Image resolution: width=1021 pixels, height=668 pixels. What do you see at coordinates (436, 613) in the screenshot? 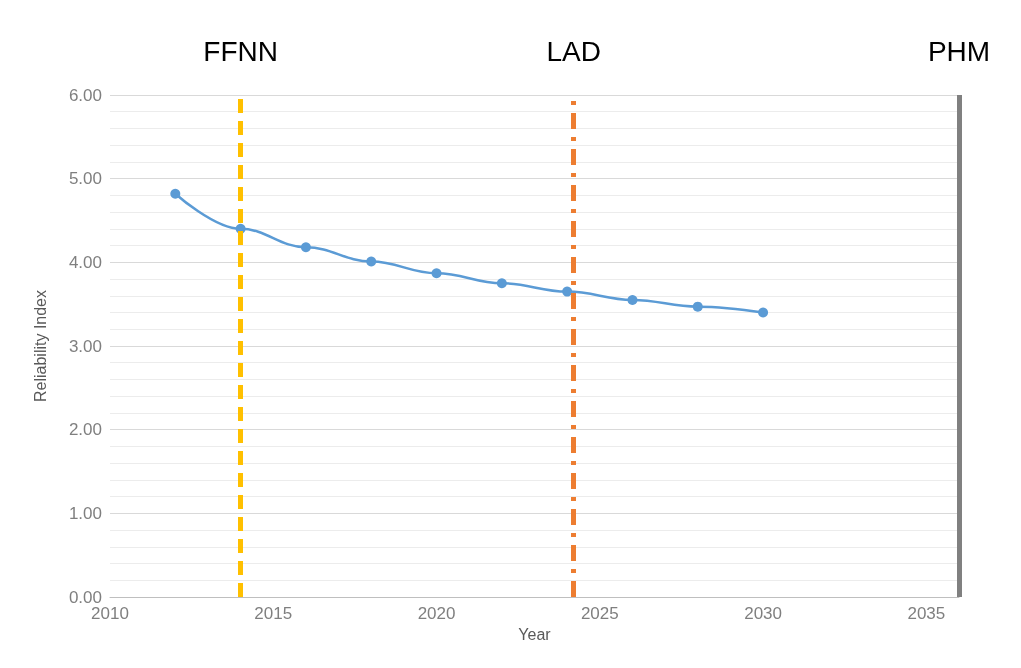
I see `x-tick-label: 2020` at bounding box center [436, 613].